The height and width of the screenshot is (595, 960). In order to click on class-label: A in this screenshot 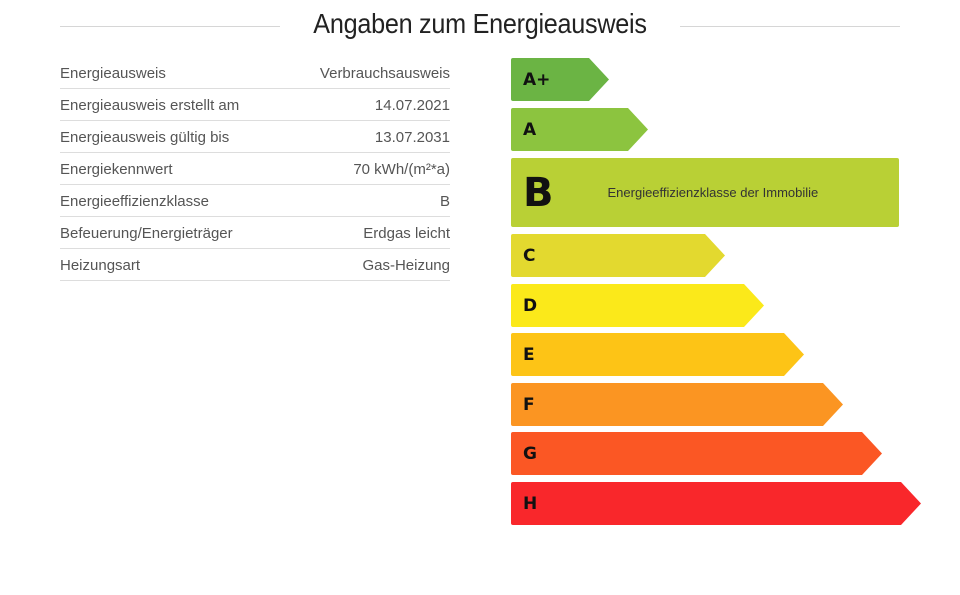, I will do `click(530, 129)`.